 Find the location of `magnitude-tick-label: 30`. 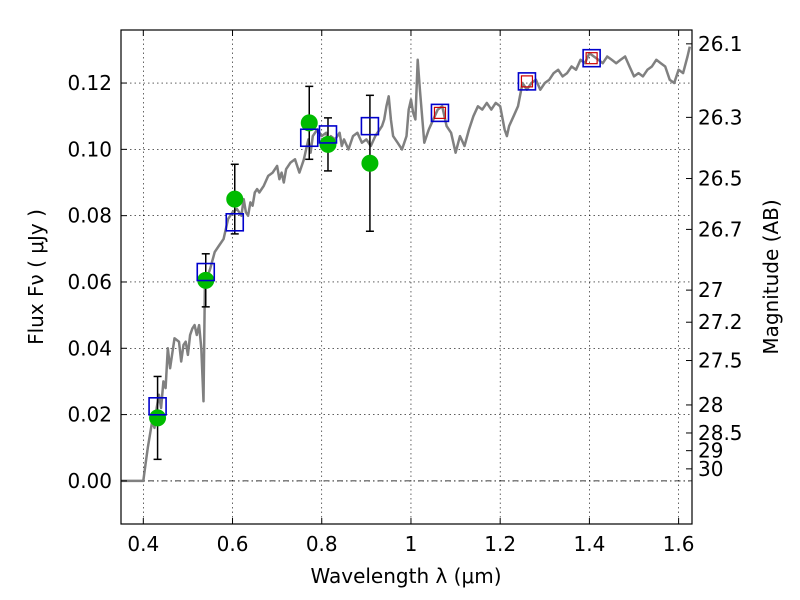

magnitude-tick-label: 30 is located at coordinates (710, 469).